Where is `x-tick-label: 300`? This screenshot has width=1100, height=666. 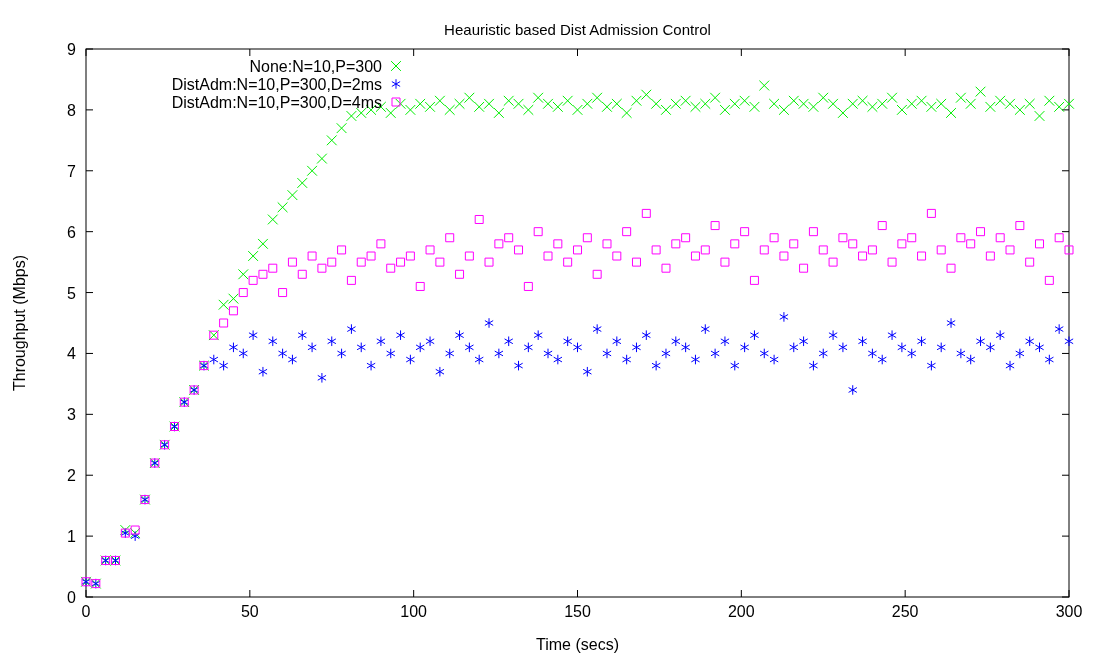 x-tick-label: 300 is located at coordinates (1069, 611).